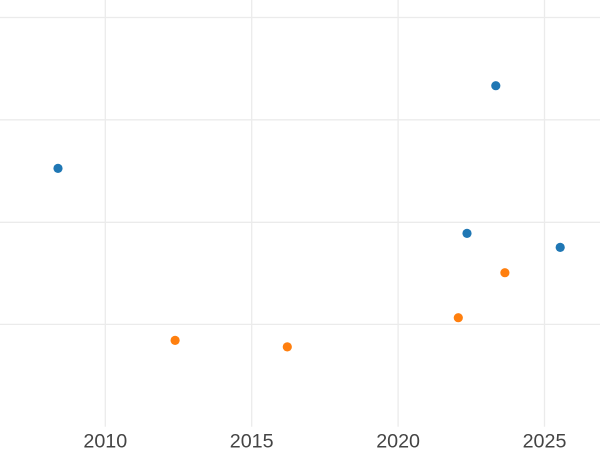 The width and height of the screenshot is (600, 450). I want to click on svg-text: 2015, so click(252, 440).